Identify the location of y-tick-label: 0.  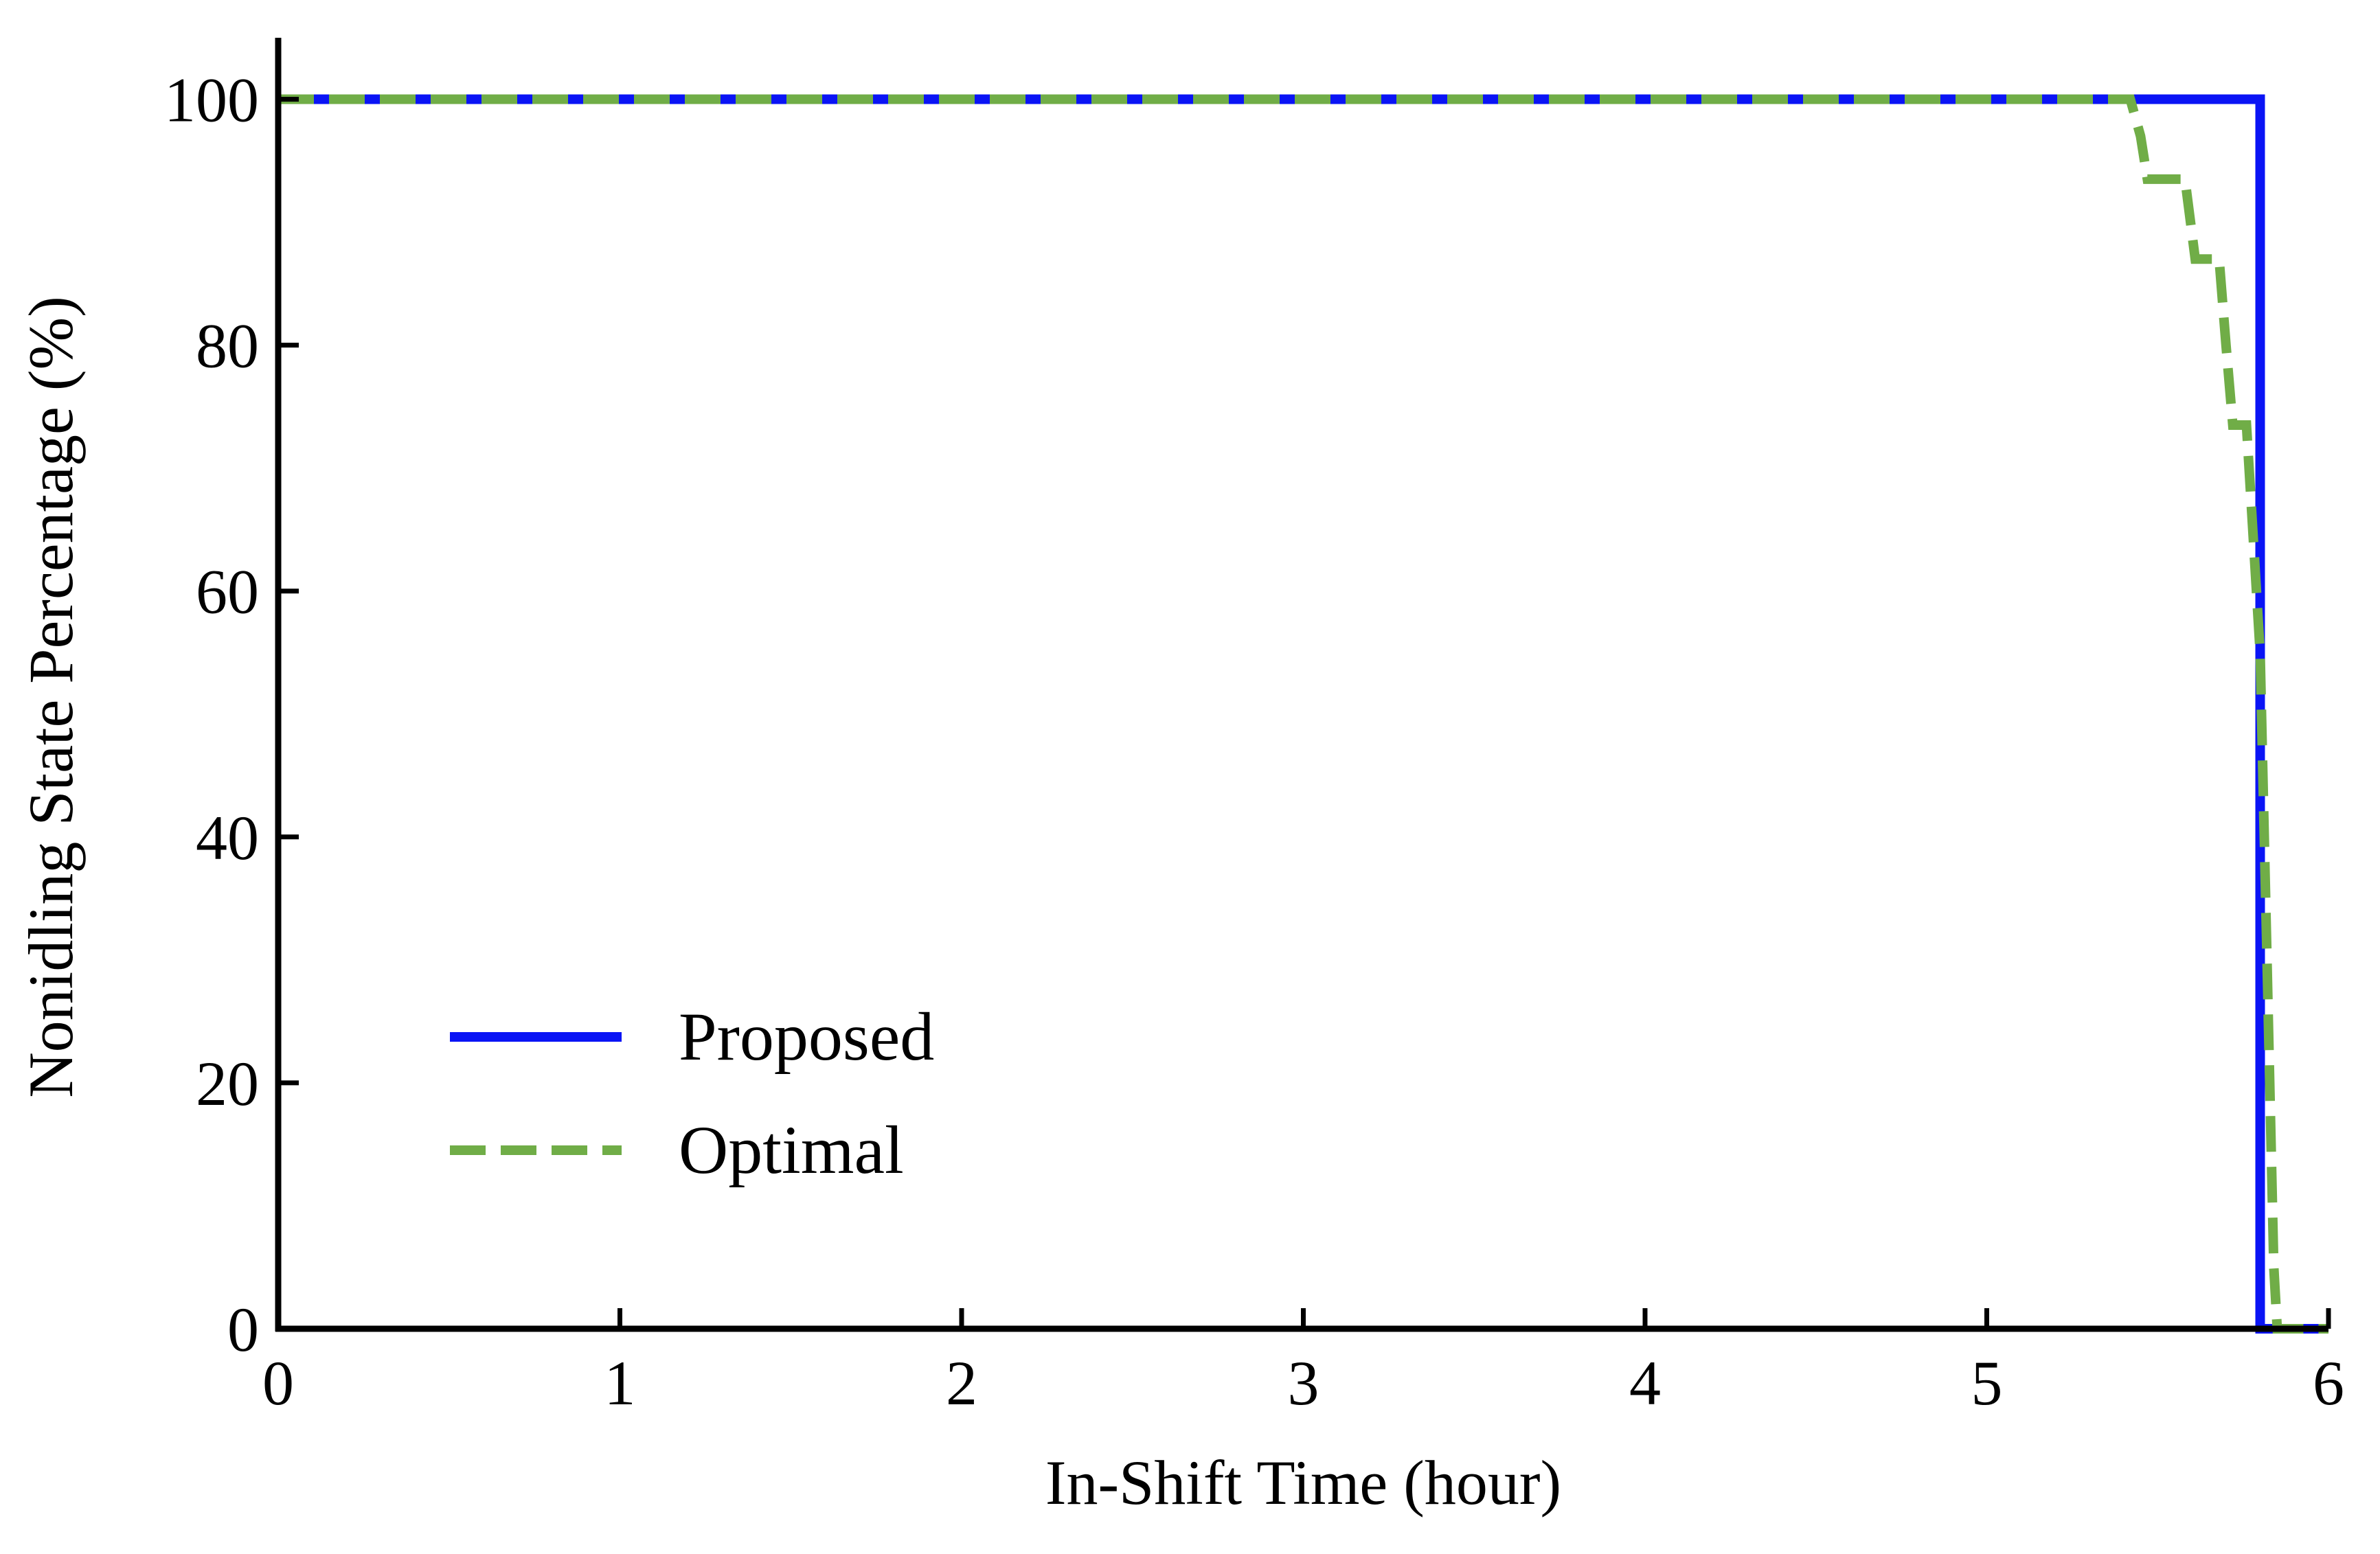
(243, 1329).